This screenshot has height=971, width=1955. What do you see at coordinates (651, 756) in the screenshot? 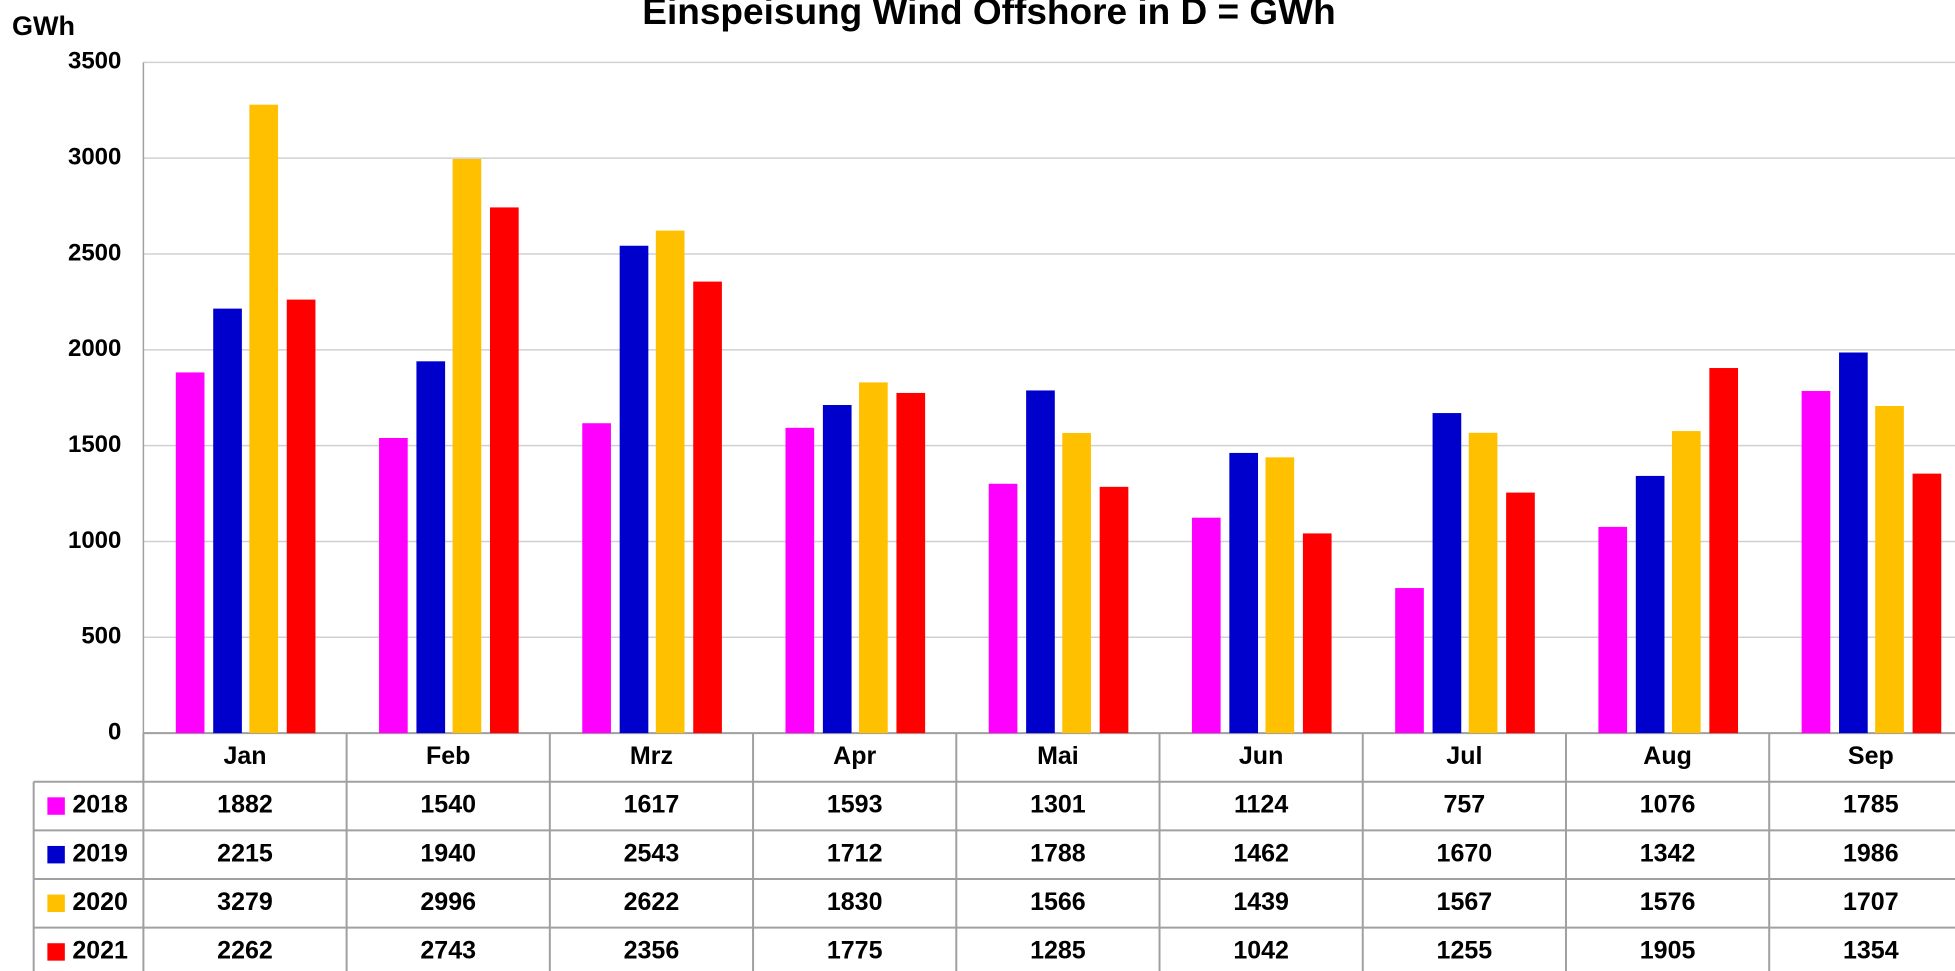
I see `x-tick-label: Mrz` at bounding box center [651, 756].